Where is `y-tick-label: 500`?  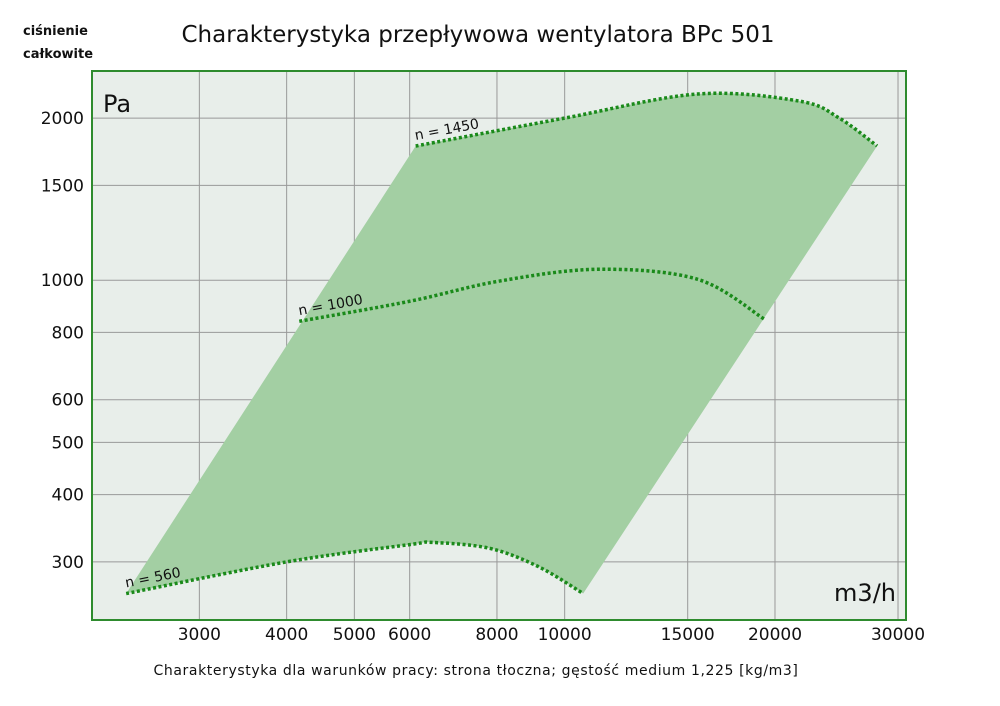
y-tick-label: 500 is located at coordinates (68, 443).